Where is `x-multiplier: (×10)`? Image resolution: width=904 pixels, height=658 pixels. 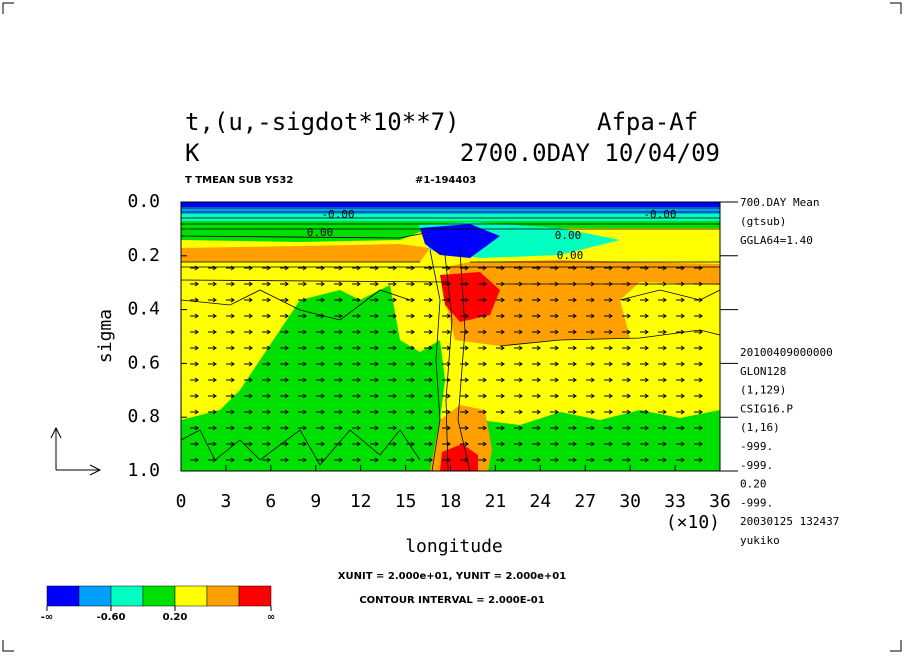
x-multiplier: (×10) is located at coordinates (693, 522).